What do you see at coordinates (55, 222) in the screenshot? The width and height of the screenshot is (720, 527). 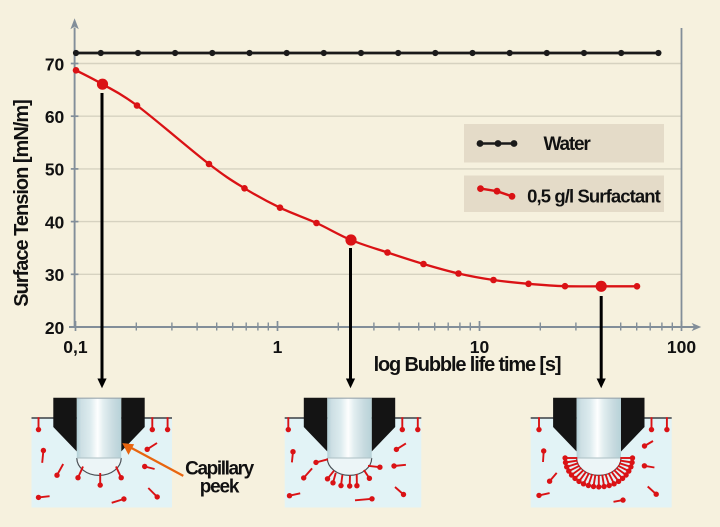 I see `svg-text: 40` at bounding box center [55, 222].